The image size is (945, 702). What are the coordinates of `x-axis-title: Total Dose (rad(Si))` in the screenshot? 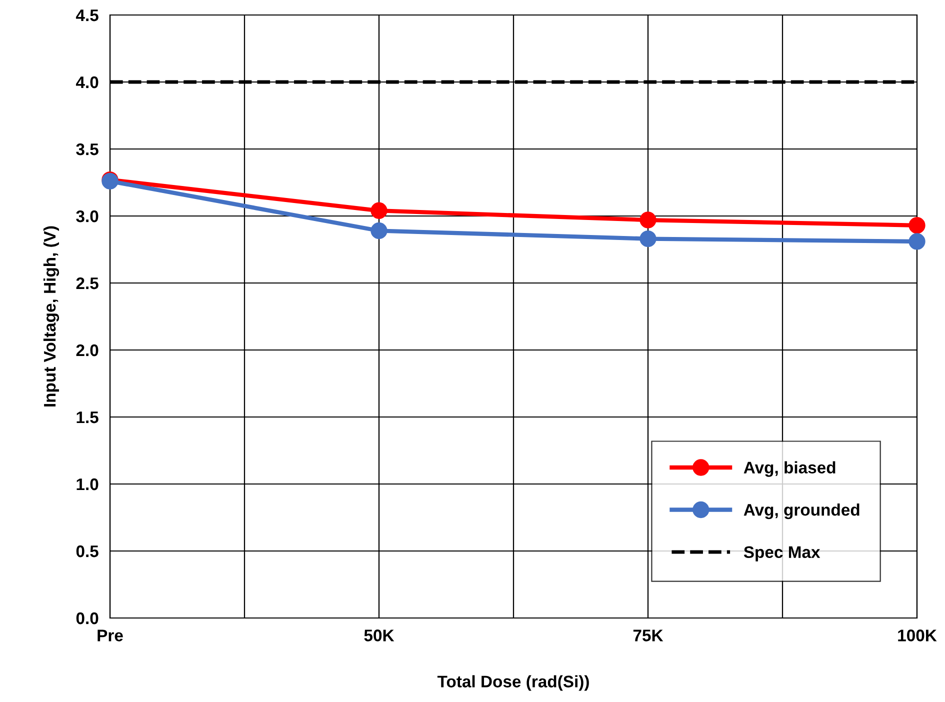 It's located at (513, 683).